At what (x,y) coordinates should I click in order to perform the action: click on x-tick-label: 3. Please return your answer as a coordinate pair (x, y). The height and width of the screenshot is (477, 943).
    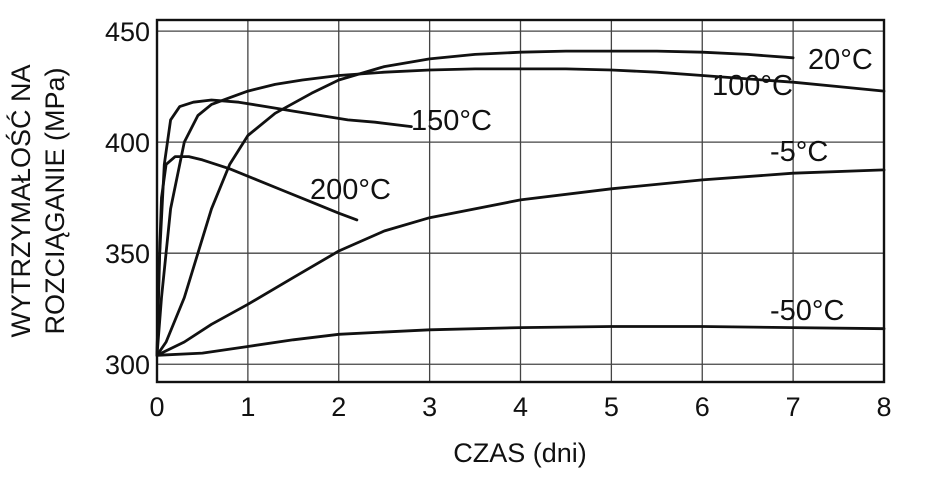
    Looking at the image, I should click on (429, 407).